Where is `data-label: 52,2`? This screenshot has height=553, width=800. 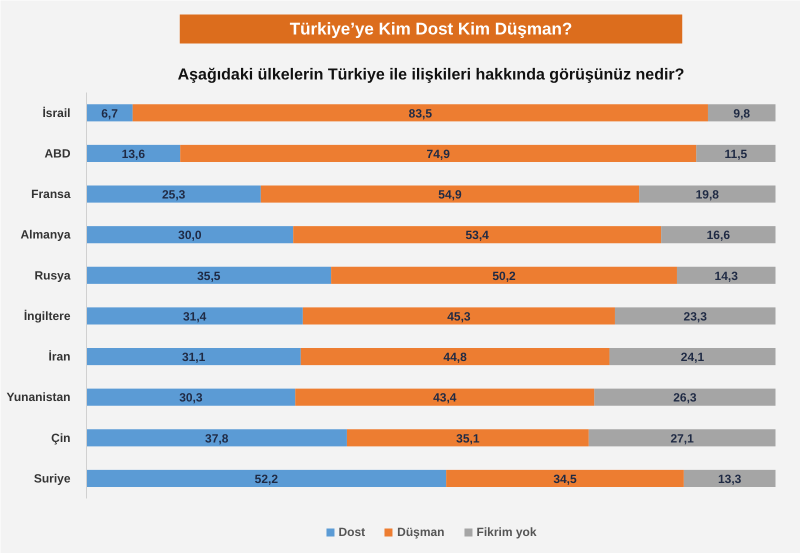 data-label: 52,2 is located at coordinates (266, 479).